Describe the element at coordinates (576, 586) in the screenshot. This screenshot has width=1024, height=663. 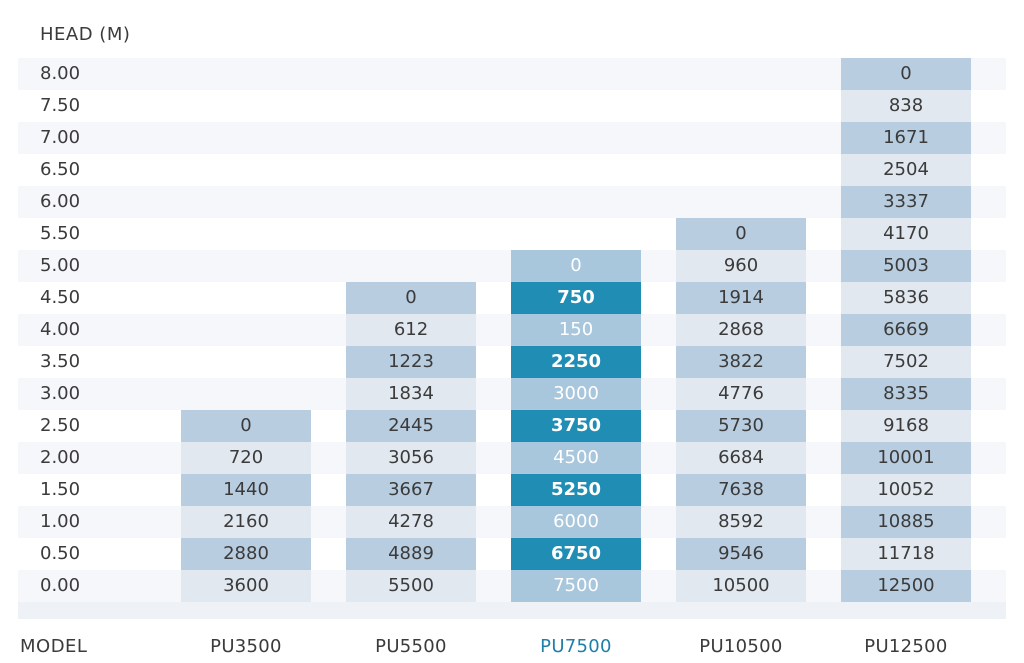
I see `flow-value-cell: 7500` at that location.